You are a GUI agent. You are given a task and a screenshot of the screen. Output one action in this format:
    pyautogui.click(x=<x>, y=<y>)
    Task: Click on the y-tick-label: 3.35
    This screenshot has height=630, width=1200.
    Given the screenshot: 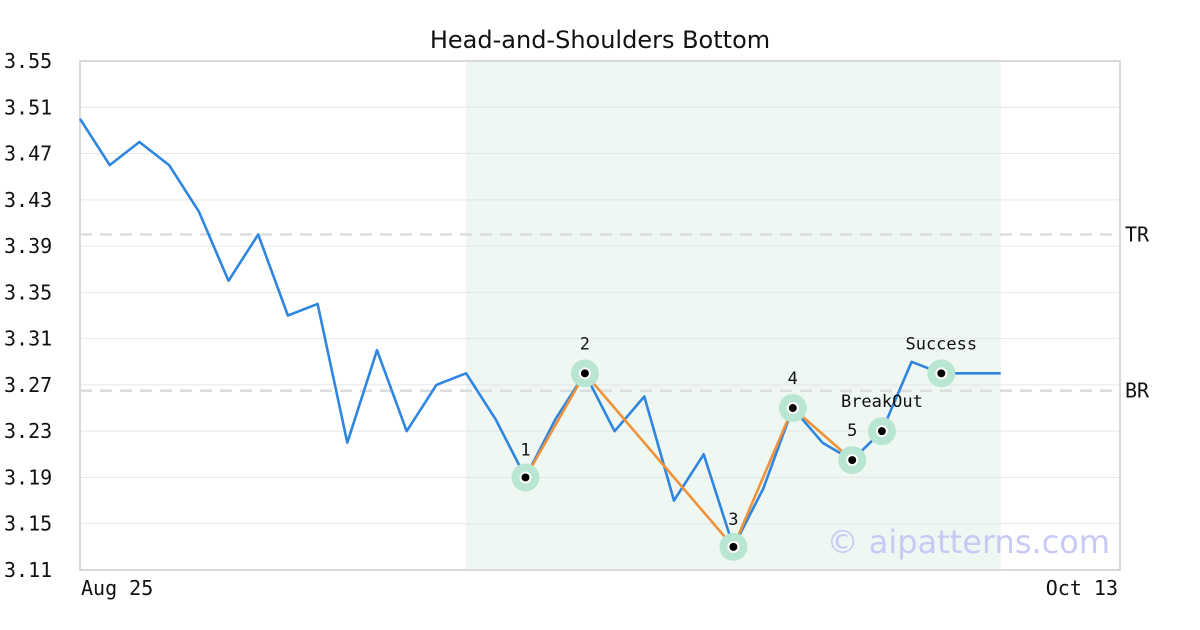 What is the action you would take?
    pyautogui.click(x=28, y=292)
    